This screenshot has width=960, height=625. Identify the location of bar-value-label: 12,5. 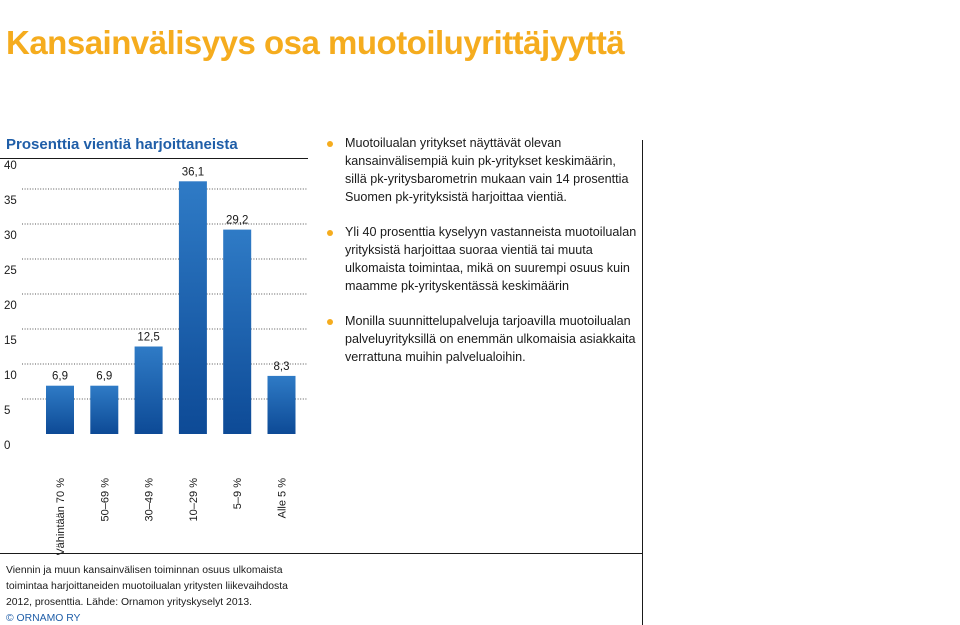
(148, 338).